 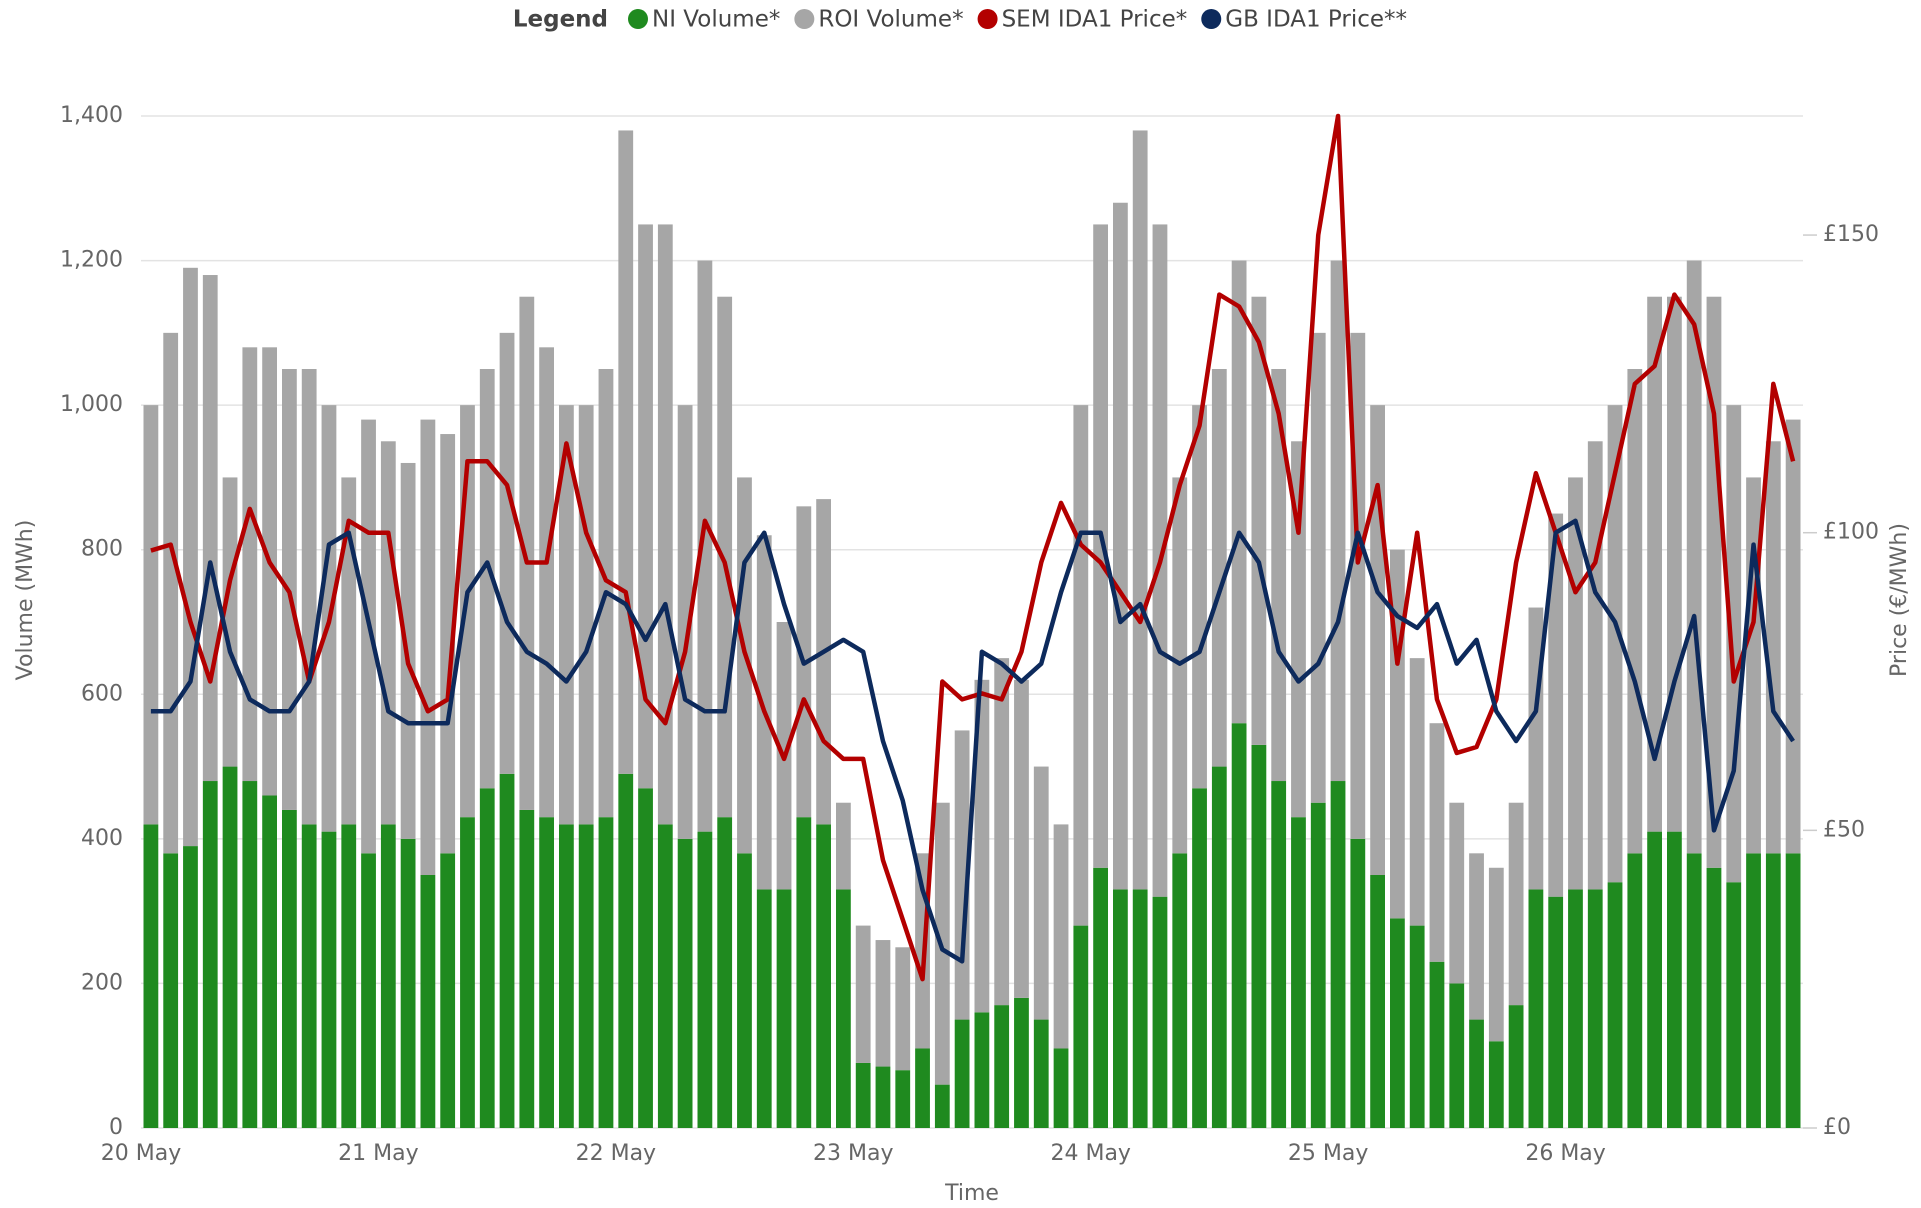 I want to click on x-tick-label: 20 May, so click(x=141, y=1153).